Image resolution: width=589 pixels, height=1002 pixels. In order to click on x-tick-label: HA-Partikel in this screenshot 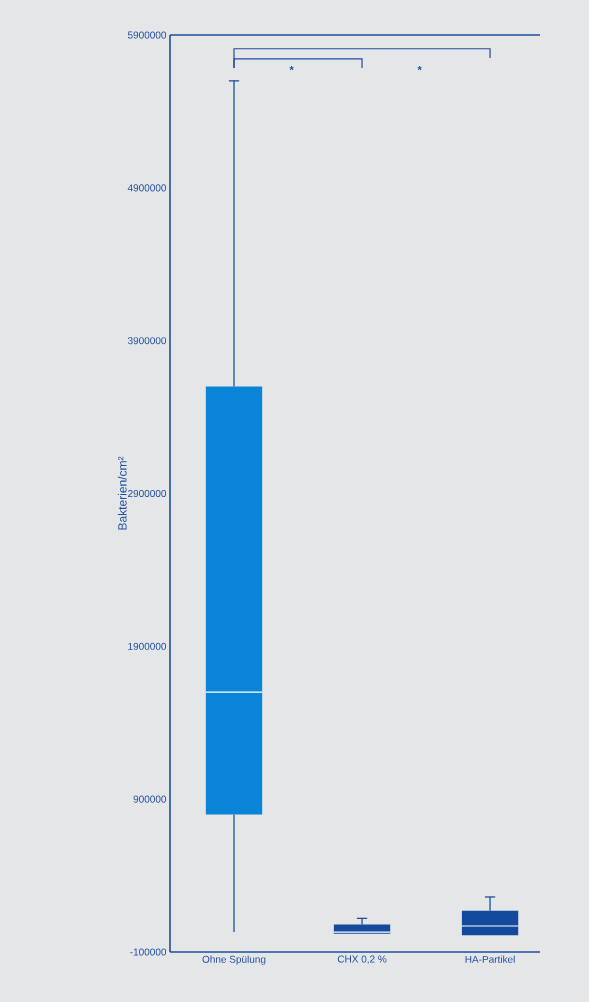, I will do `click(490, 959)`.